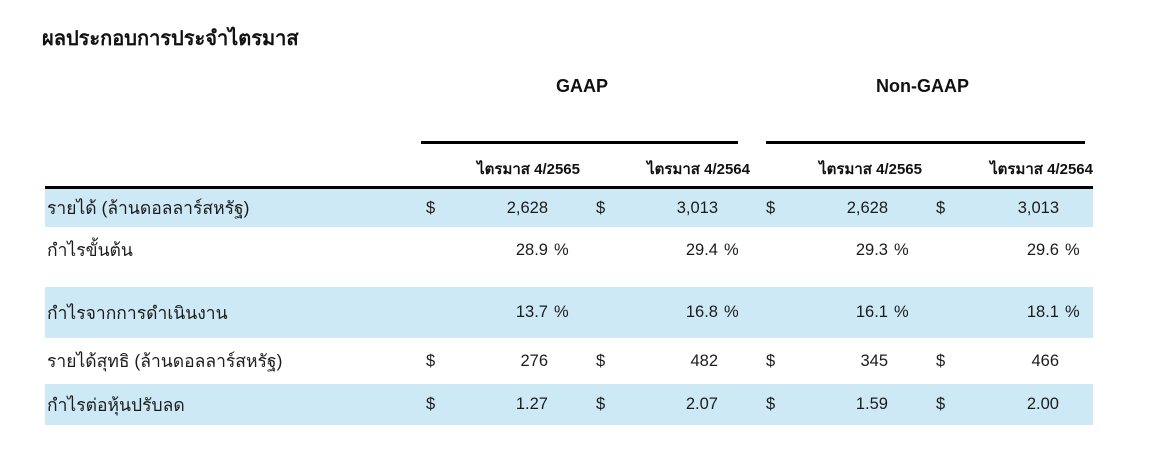  What do you see at coordinates (839, 361) in the screenshot?
I see `value-cell: $345` at bounding box center [839, 361].